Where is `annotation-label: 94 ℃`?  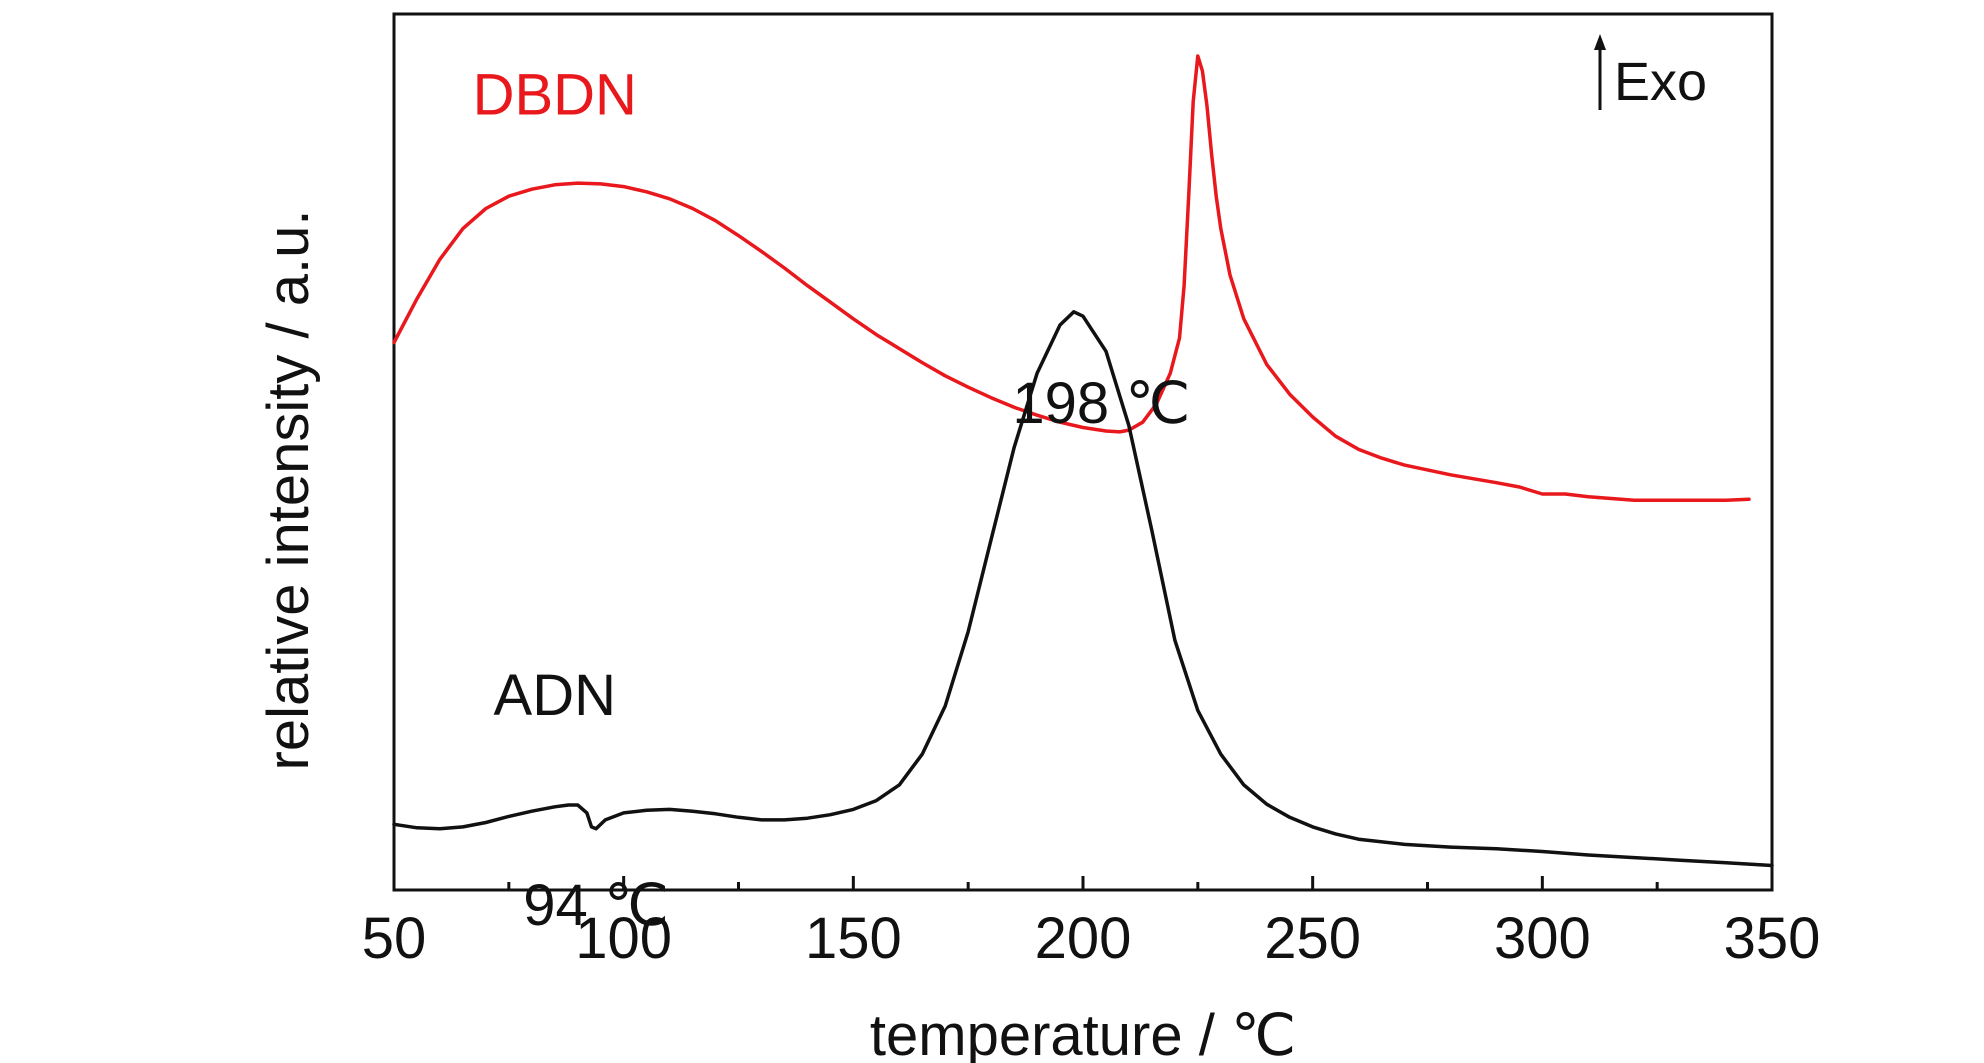
annotation-label: 94 ℃ is located at coordinates (596, 905).